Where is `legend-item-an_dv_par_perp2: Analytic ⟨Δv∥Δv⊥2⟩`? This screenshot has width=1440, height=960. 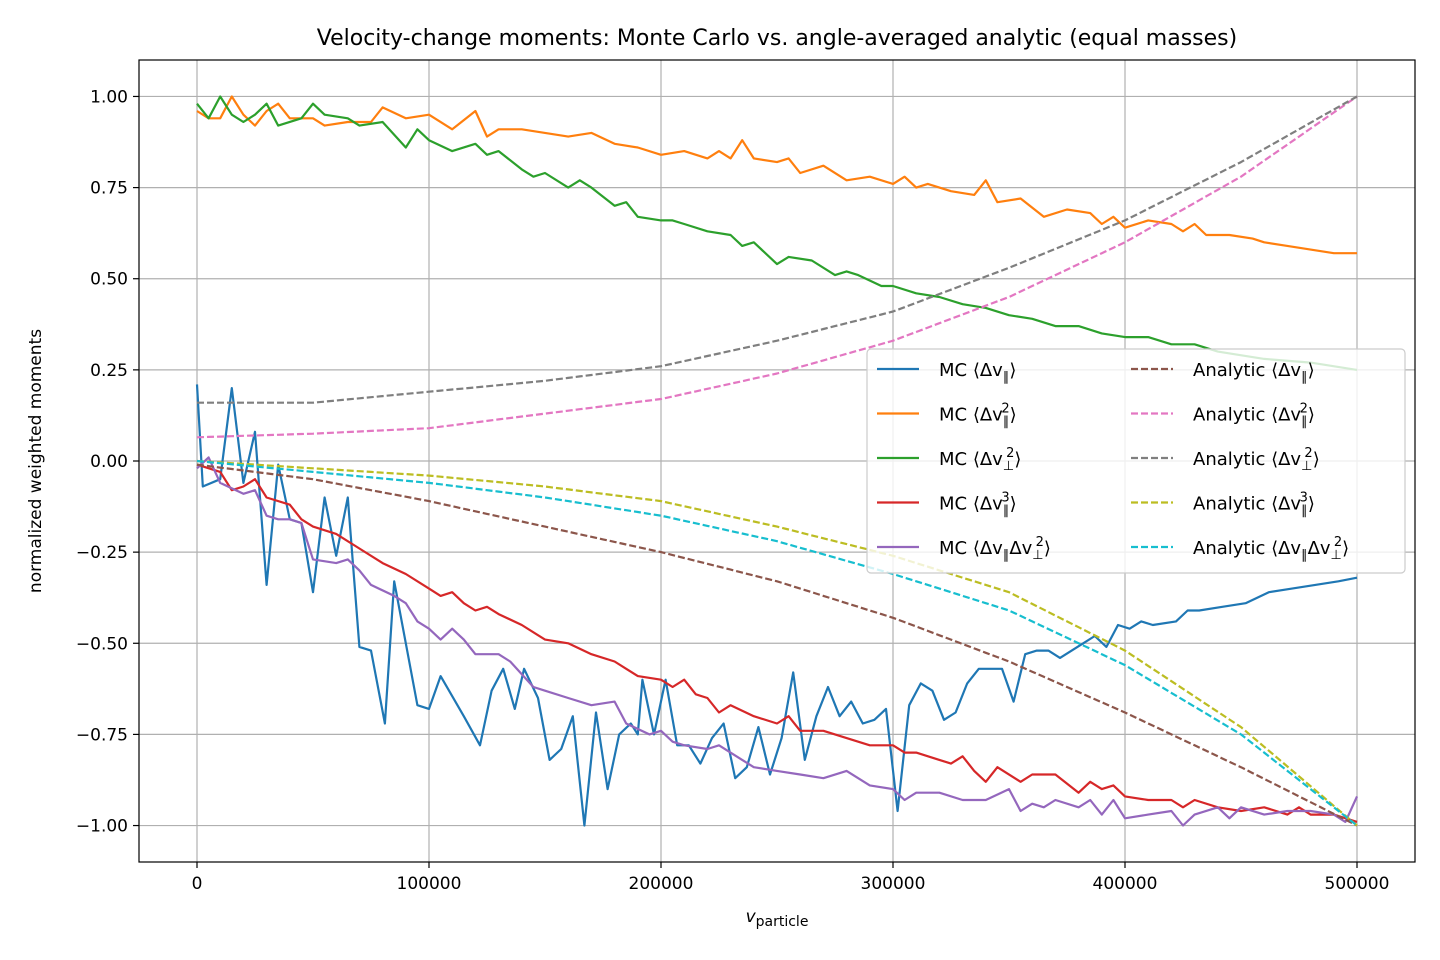
legend-item-an_dv_par_perp2: Analytic ⟨Δv∥Δv⊥2⟩ is located at coordinates (1240, 549).